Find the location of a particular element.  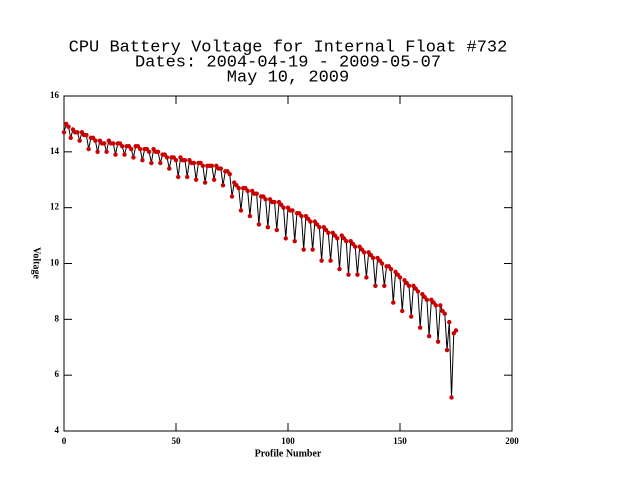

y-tick-label: 16 is located at coordinates (55, 95).